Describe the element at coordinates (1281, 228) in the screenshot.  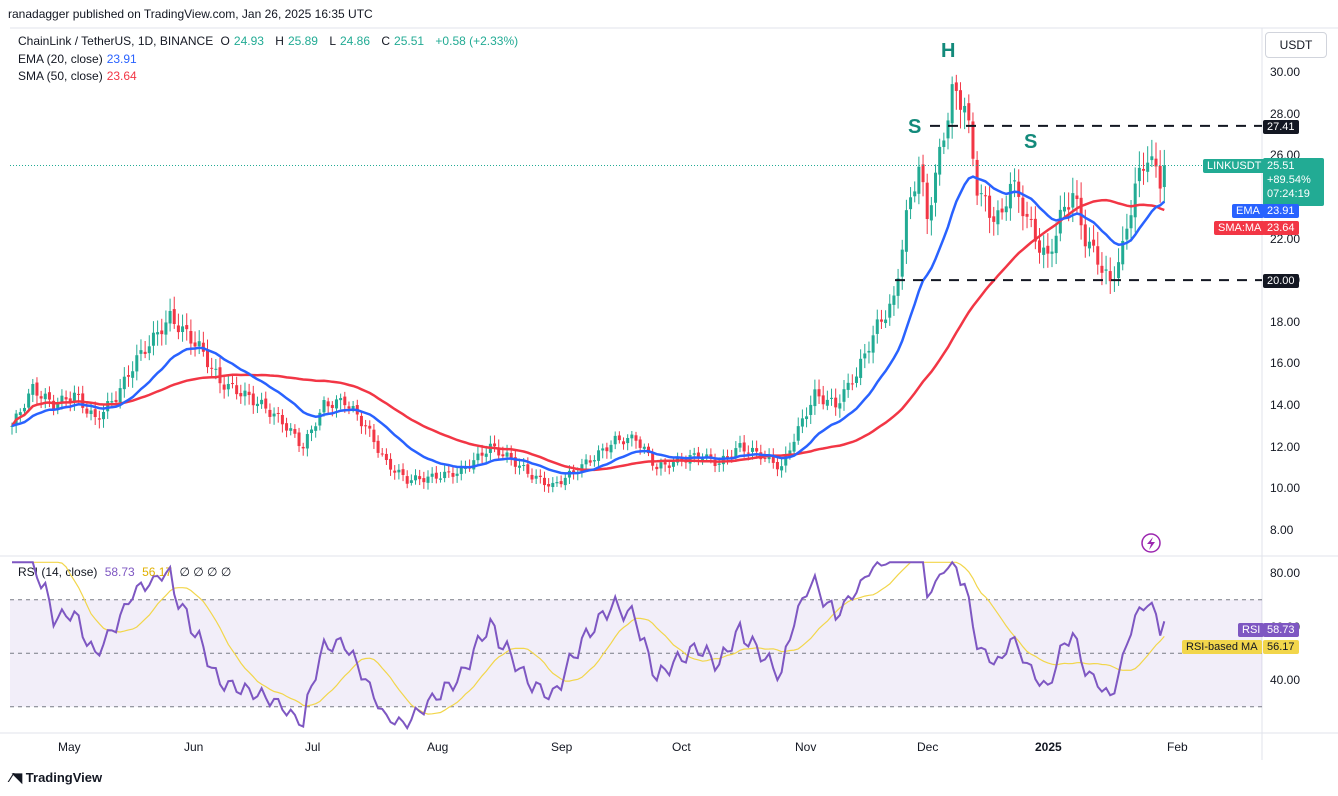
I see `sma-value-tag: 23.64` at that location.